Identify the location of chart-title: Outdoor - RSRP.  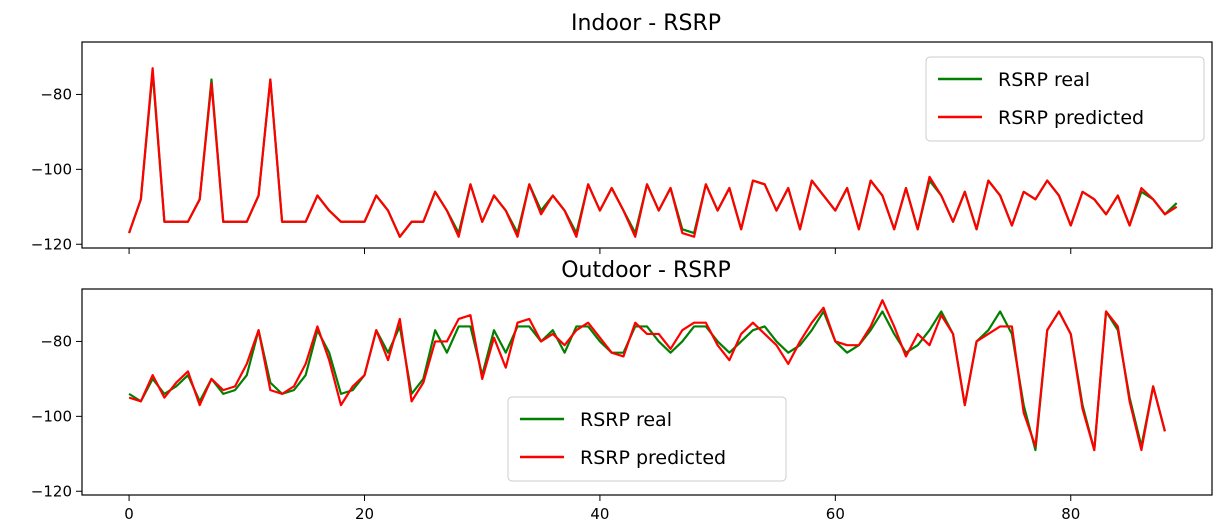
(646, 270).